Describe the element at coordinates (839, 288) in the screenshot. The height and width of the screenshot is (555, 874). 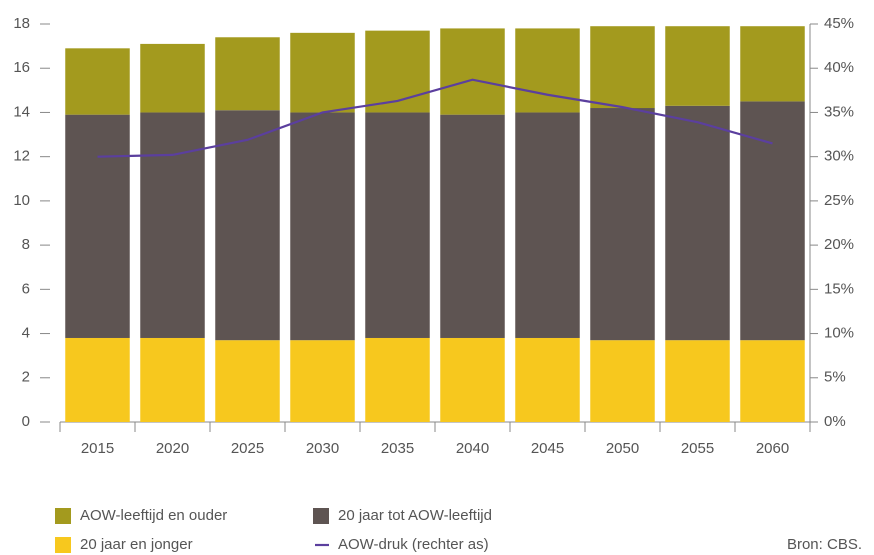
I see `y2-tick-label: 15%` at that location.